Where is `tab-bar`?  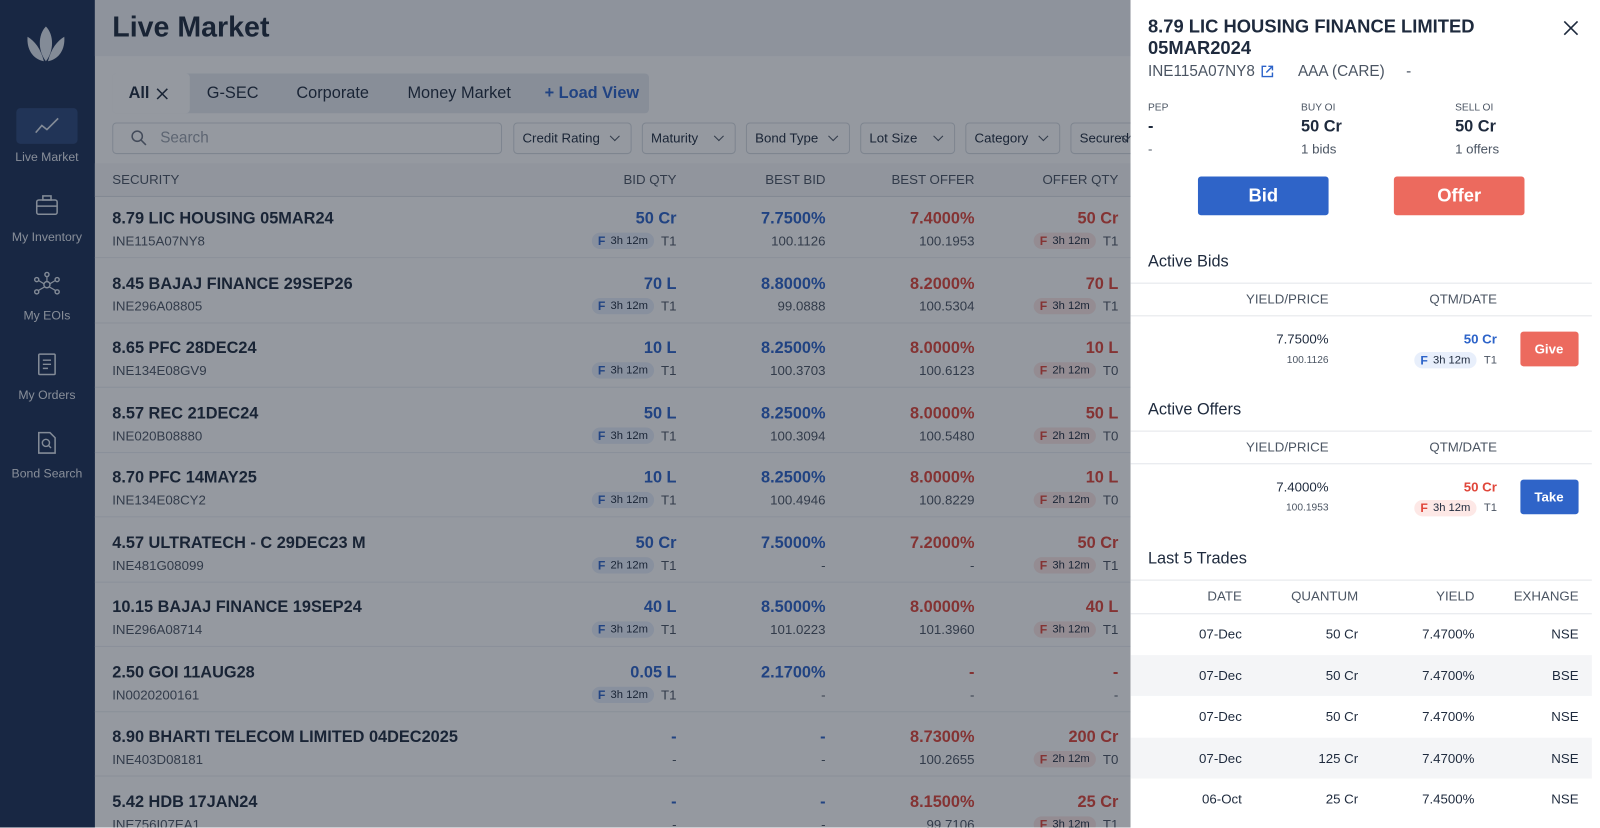
tab-bar is located at coordinates (380, 93).